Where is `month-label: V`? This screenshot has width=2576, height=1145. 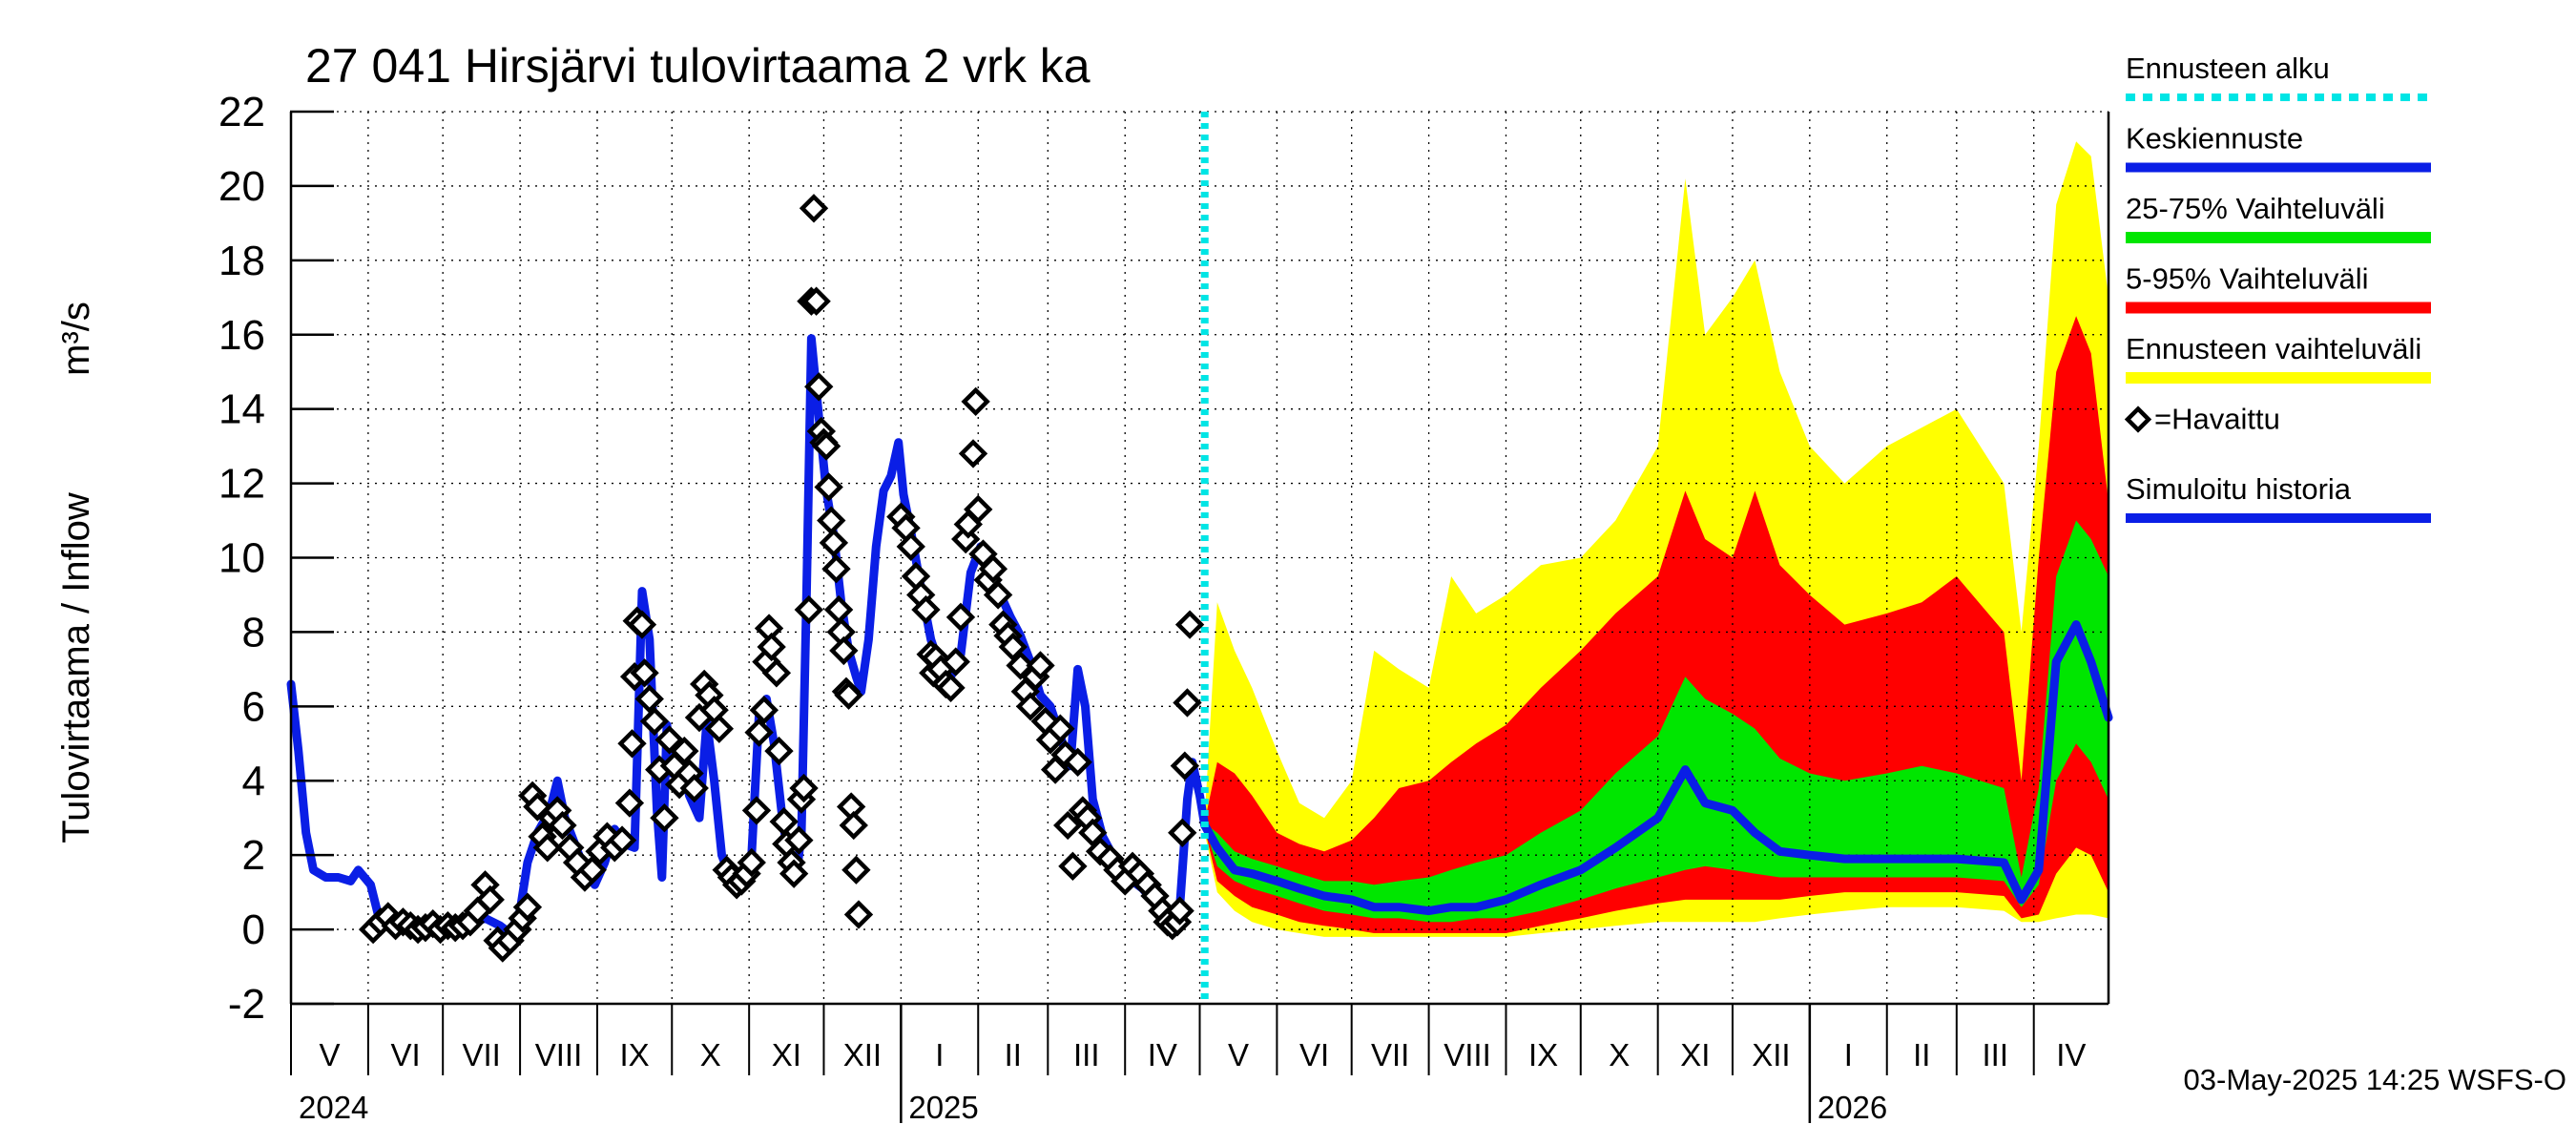 month-label: V is located at coordinates (329, 1055).